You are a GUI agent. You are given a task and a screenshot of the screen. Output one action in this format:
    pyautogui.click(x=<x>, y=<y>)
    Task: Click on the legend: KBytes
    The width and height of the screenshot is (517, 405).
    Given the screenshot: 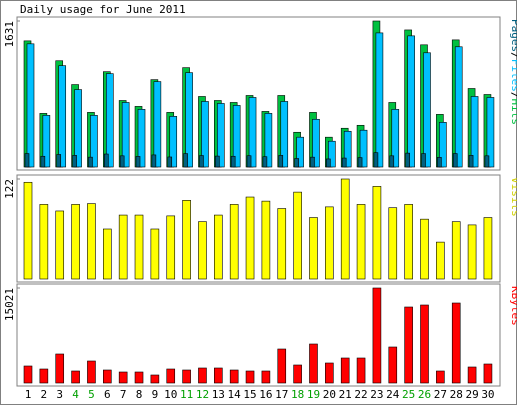 What is the action you would take?
    pyautogui.click(x=513, y=306)
    